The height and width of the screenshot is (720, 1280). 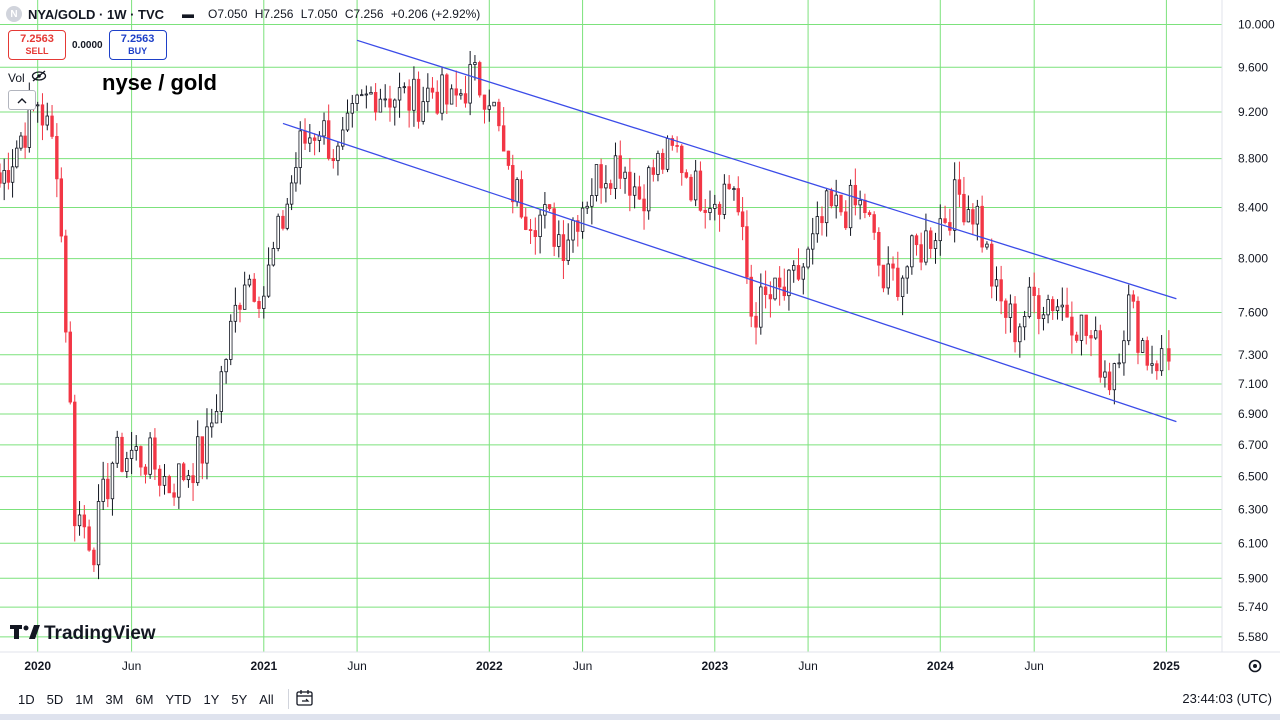 What do you see at coordinates (1255, 668) in the screenshot?
I see `gear-icon` at bounding box center [1255, 668].